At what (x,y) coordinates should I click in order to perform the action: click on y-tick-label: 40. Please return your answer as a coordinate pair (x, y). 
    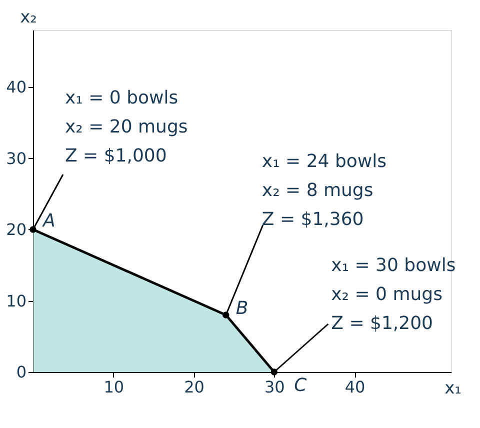
    Looking at the image, I should click on (16, 87).